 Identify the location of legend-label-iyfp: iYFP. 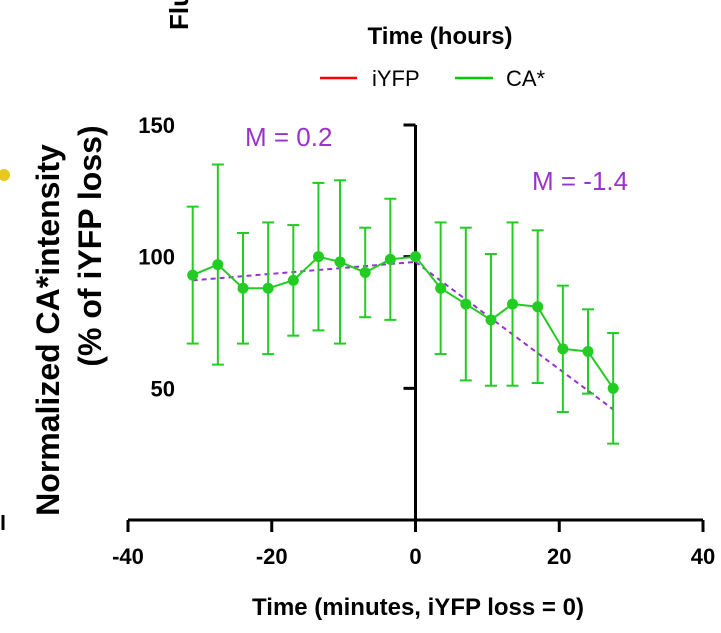
(396, 78).